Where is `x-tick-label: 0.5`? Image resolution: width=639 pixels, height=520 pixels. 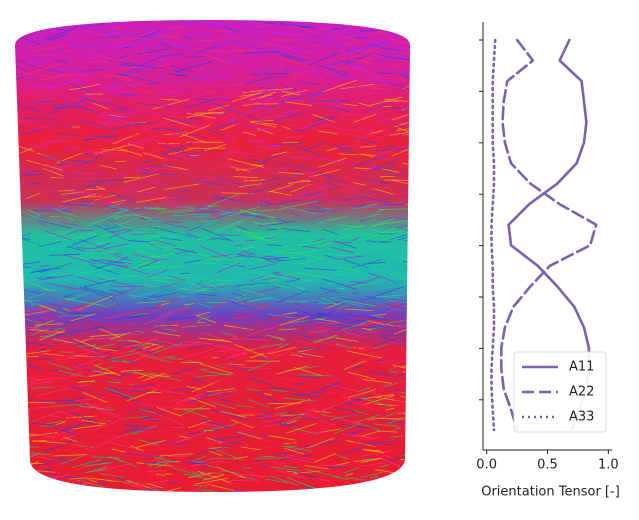 x-tick-label: 0.5 is located at coordinates (547, 465).